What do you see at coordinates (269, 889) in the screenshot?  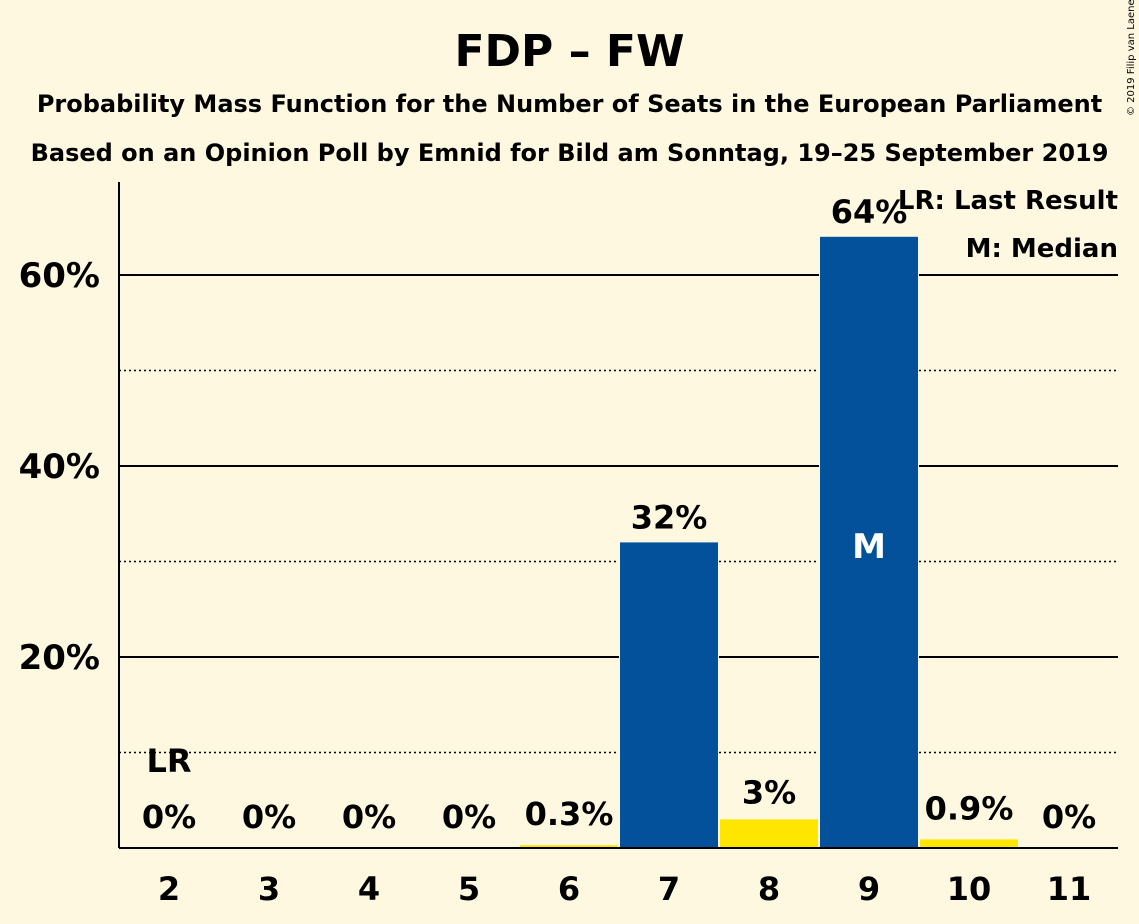 I see `x-tick-label: 3` at bounding box center [269, 889].